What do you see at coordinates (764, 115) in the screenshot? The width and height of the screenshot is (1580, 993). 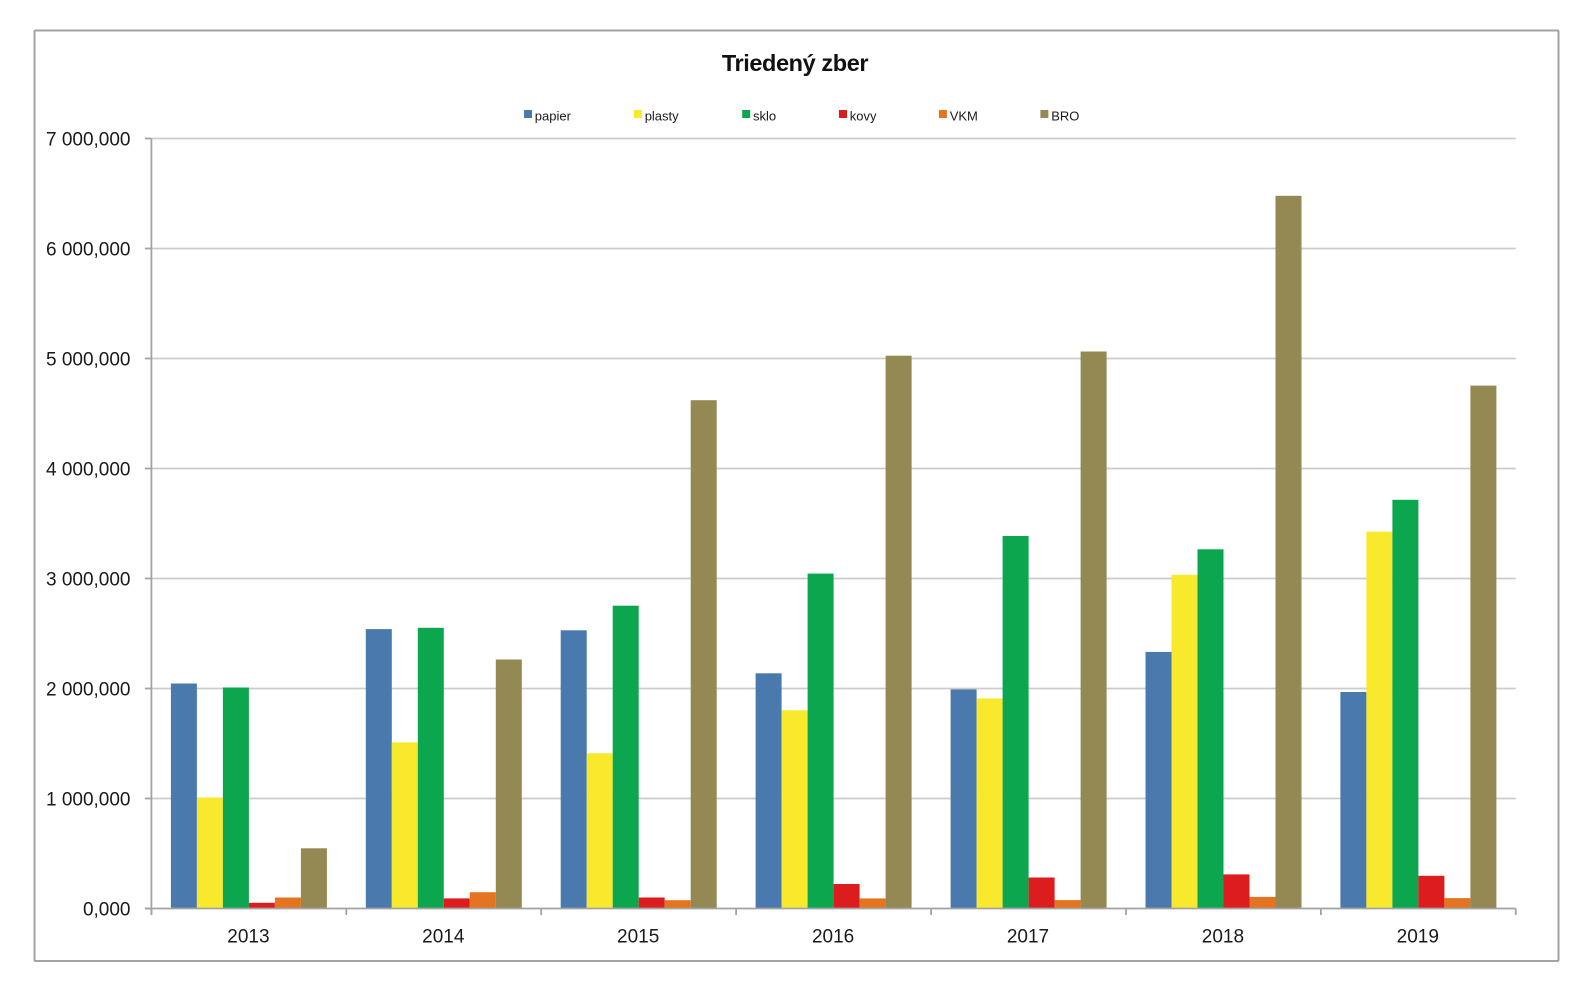 I see `svg-text: sklo` at bounding box center [764, 115].